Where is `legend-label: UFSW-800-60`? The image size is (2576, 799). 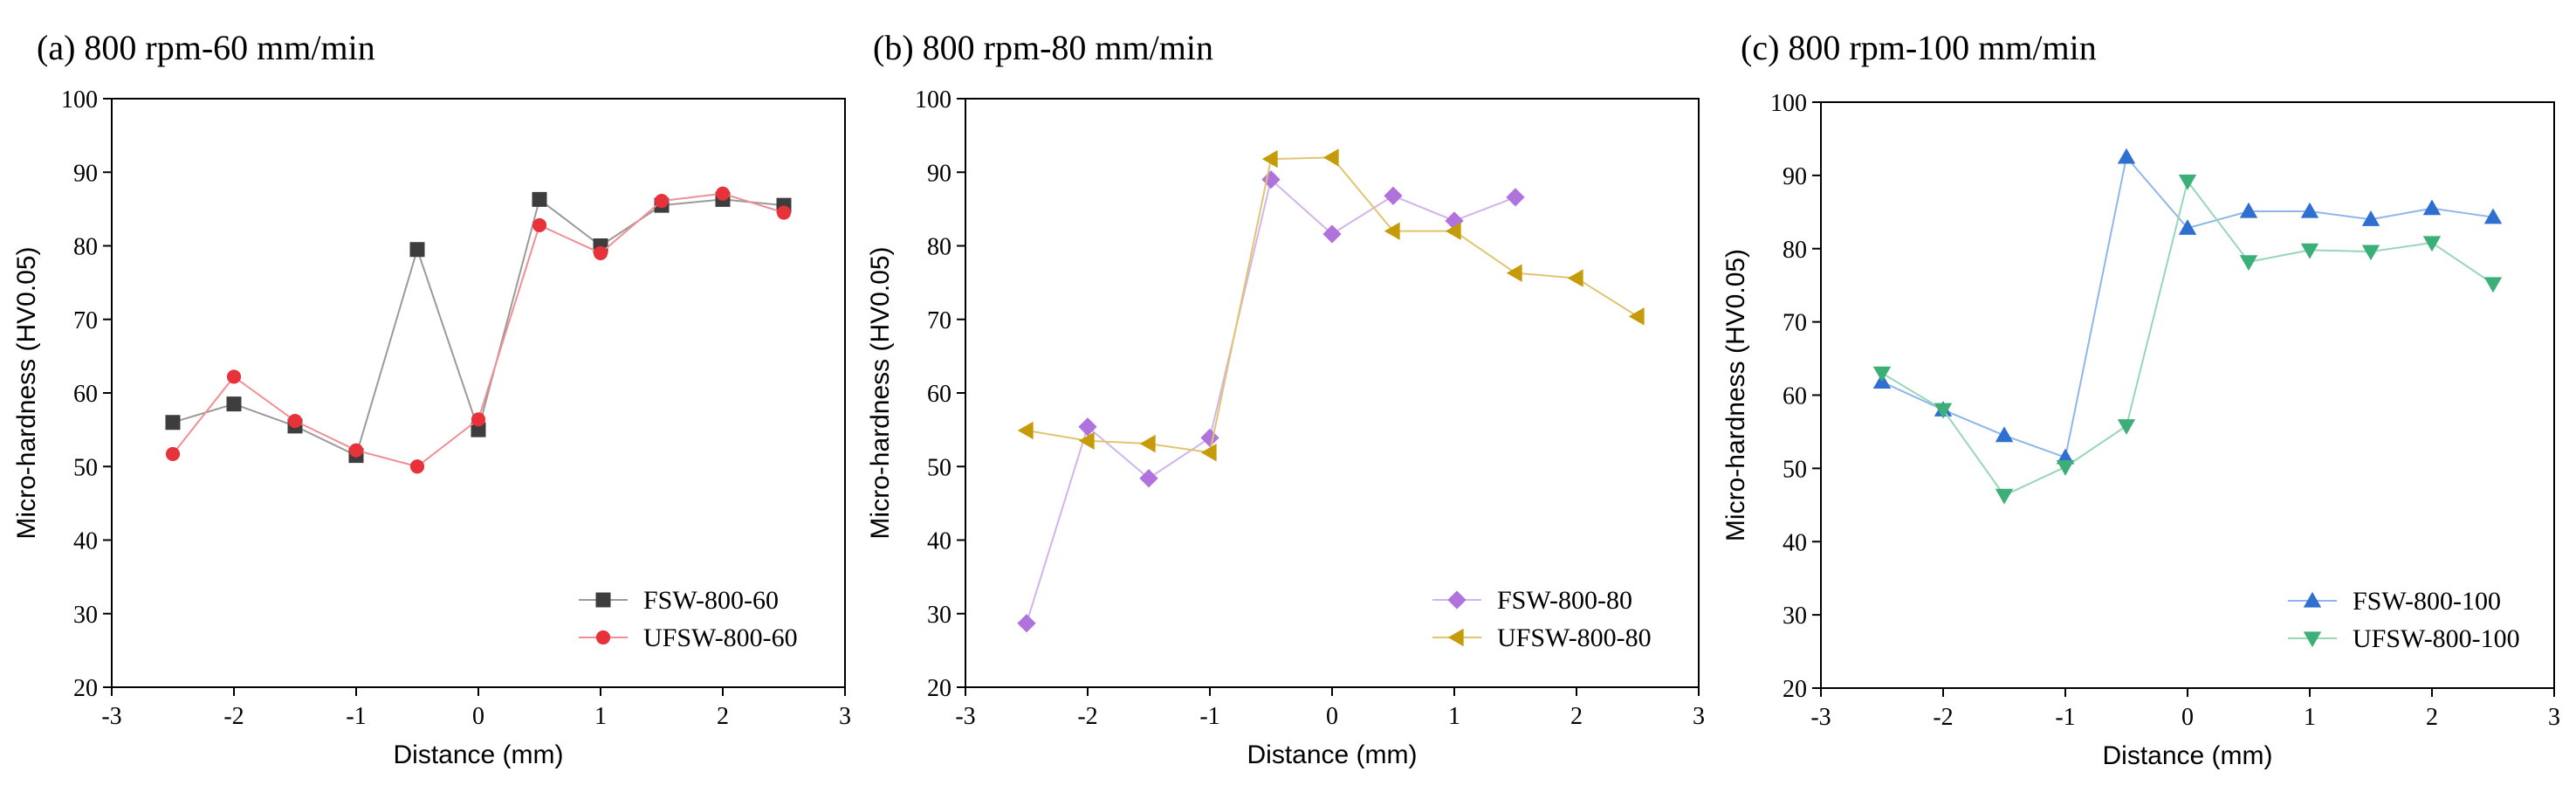
legend-label: UFSW-800-60 is located at coordinates (721, 637).